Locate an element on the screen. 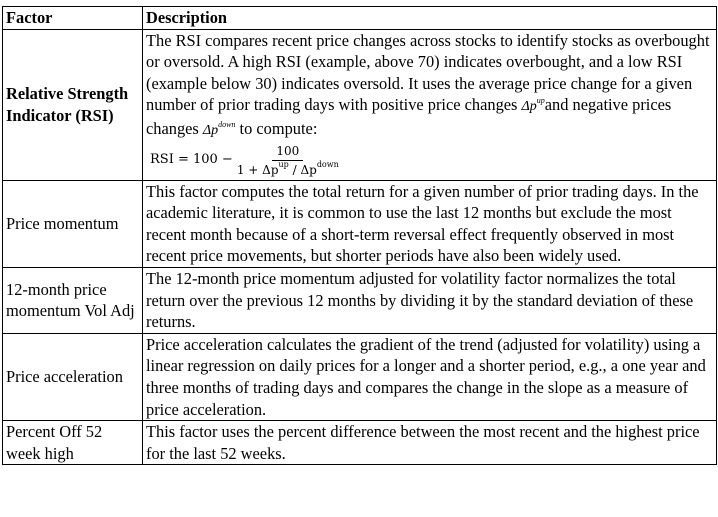  header-description: Description is located at coordinates (429, 18).